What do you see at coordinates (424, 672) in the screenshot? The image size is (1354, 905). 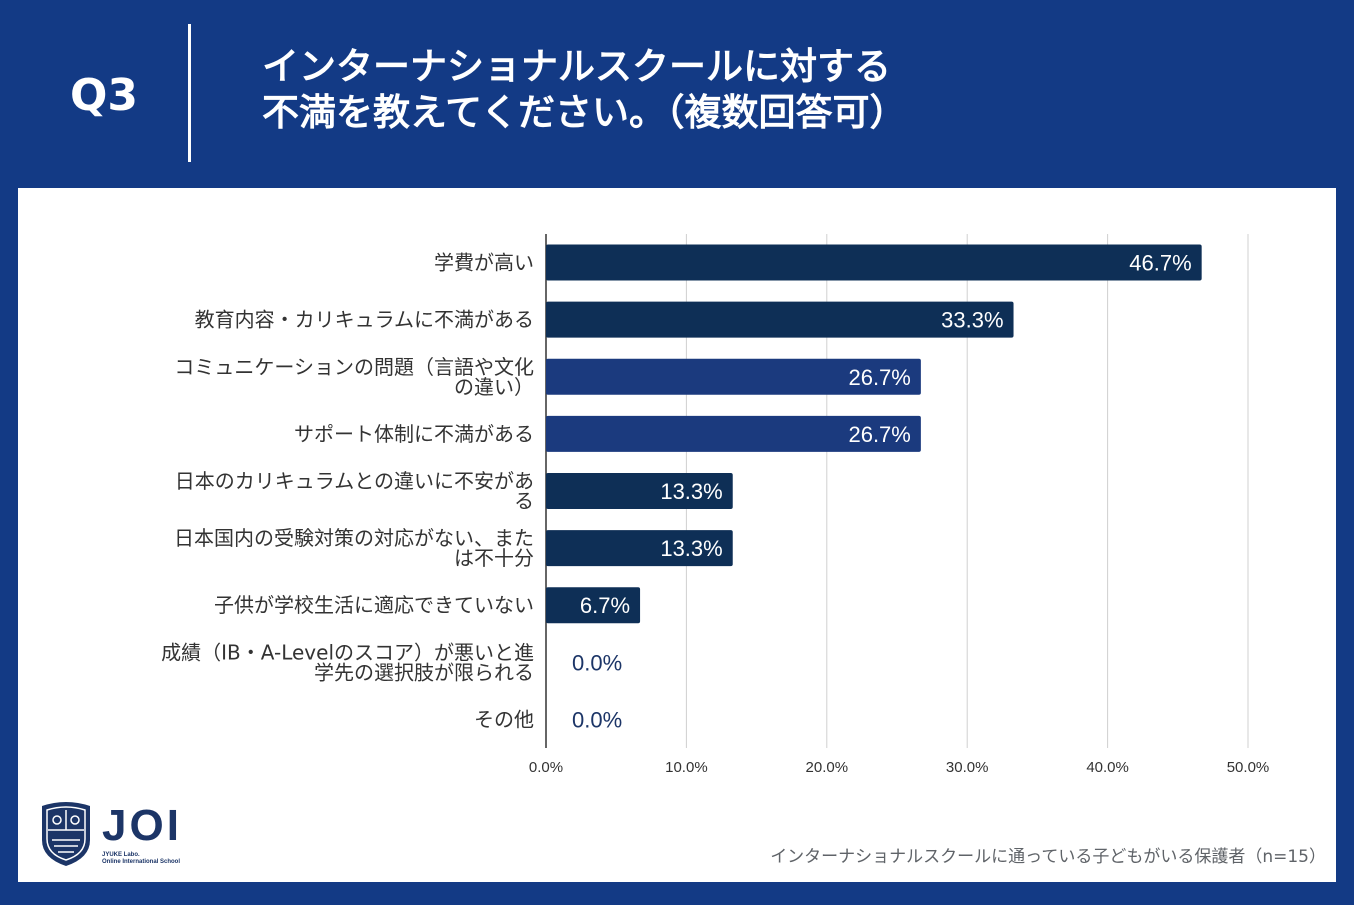 I see `category-label: 学先の選択肢が限られる` at bounding box center [424, 672].